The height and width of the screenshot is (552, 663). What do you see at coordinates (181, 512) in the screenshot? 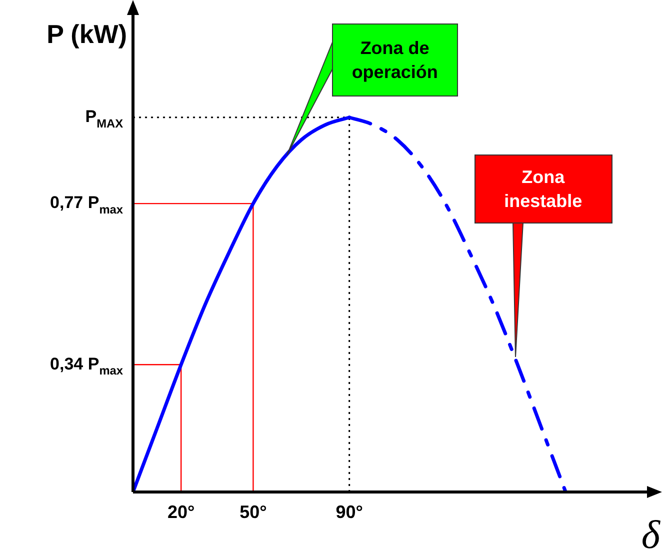
I see `x-tick-label: 20°` at bounding box center [181, 512].